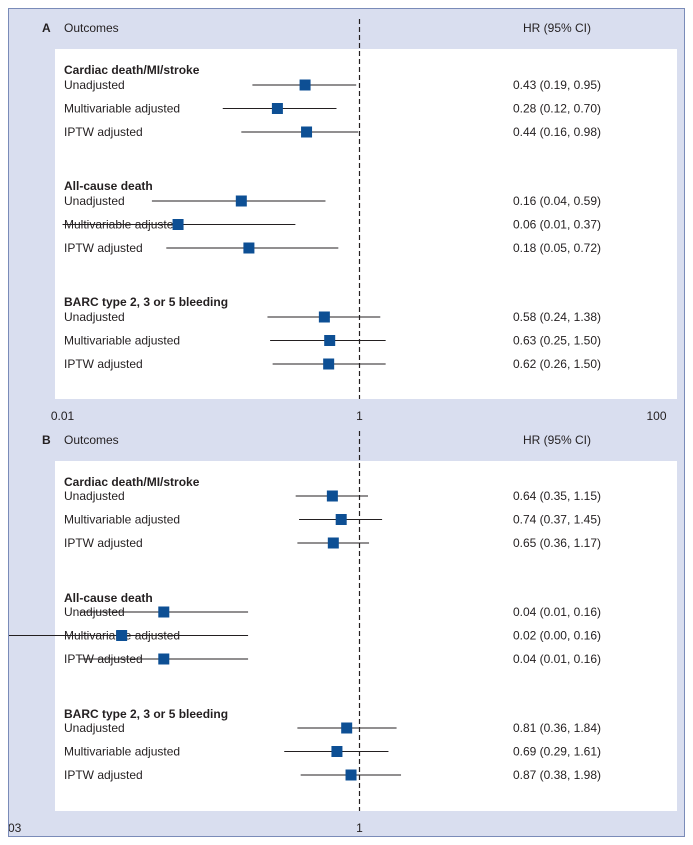  I want to click on hr-ci-value: 0.64 (0.35, 1.15), so click(557, 496).